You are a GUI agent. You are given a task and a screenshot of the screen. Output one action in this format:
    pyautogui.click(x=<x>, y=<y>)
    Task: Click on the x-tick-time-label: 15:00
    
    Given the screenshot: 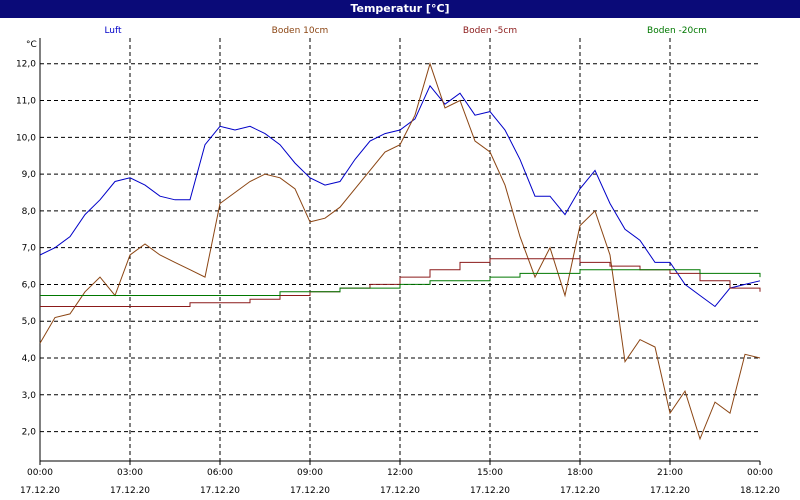 What is the action you would take?
    pyautogui.click(x=490, y=473)
    